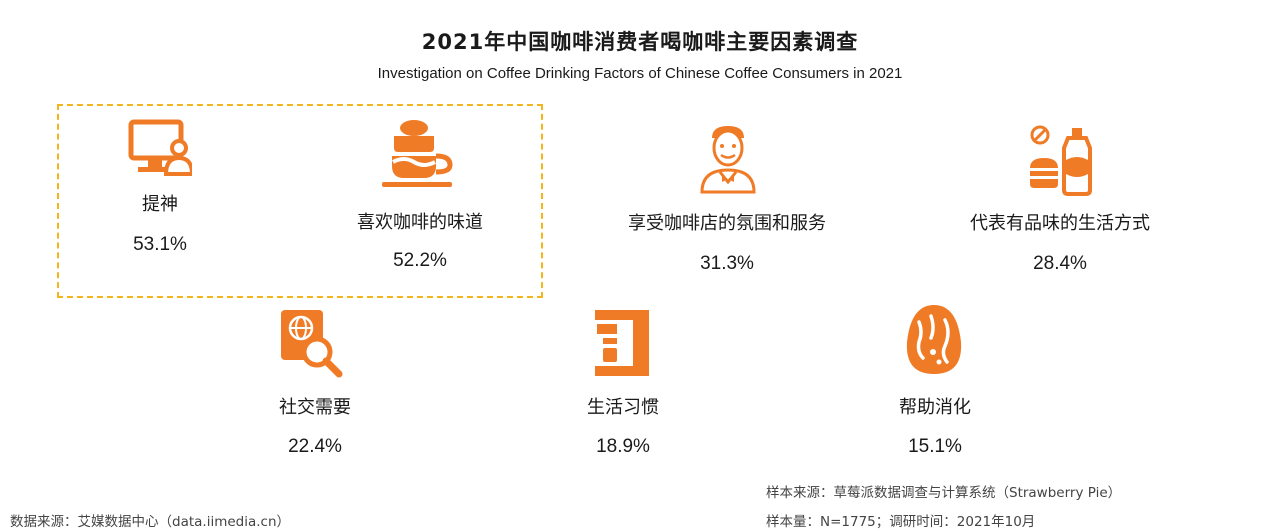 This screenshot has height=531, width=1280. Describe the element at coordinates (160, 193) in the screenshot. I see `factor-item-refresh: 提神 53.1%` at that location.